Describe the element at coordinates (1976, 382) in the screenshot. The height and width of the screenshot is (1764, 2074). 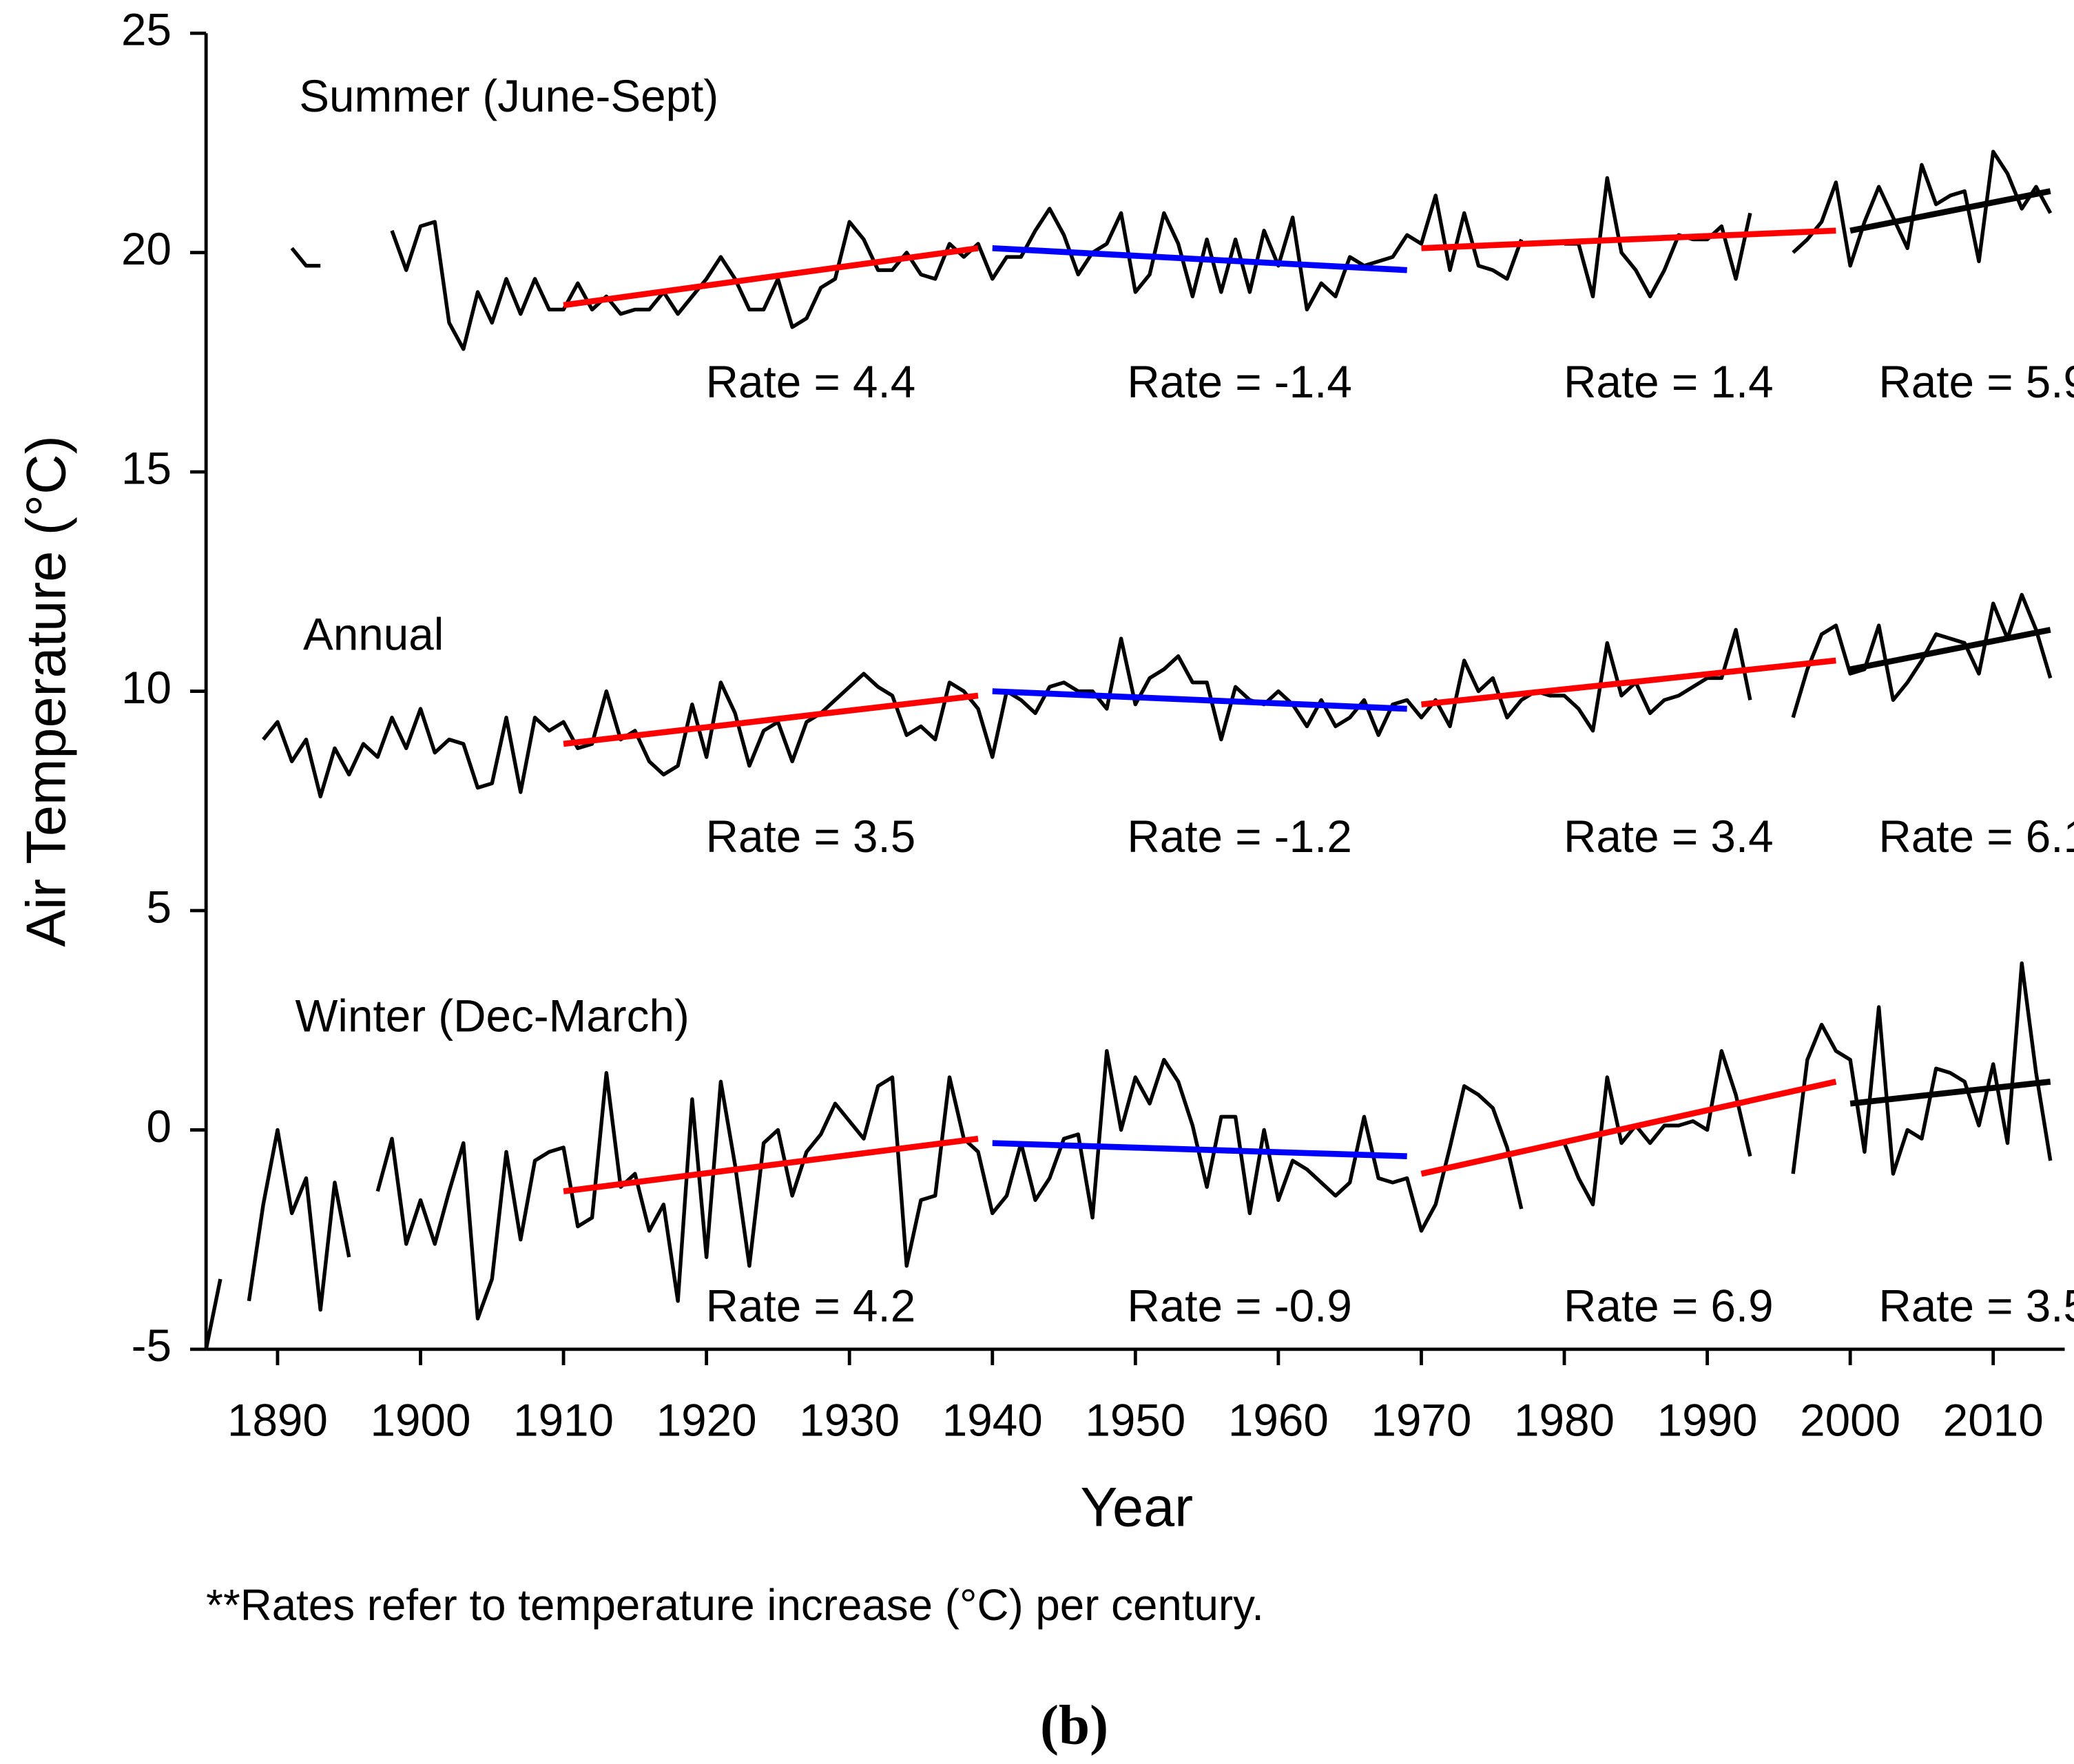
I see `rate-label: Rate = 5.9` at that location.